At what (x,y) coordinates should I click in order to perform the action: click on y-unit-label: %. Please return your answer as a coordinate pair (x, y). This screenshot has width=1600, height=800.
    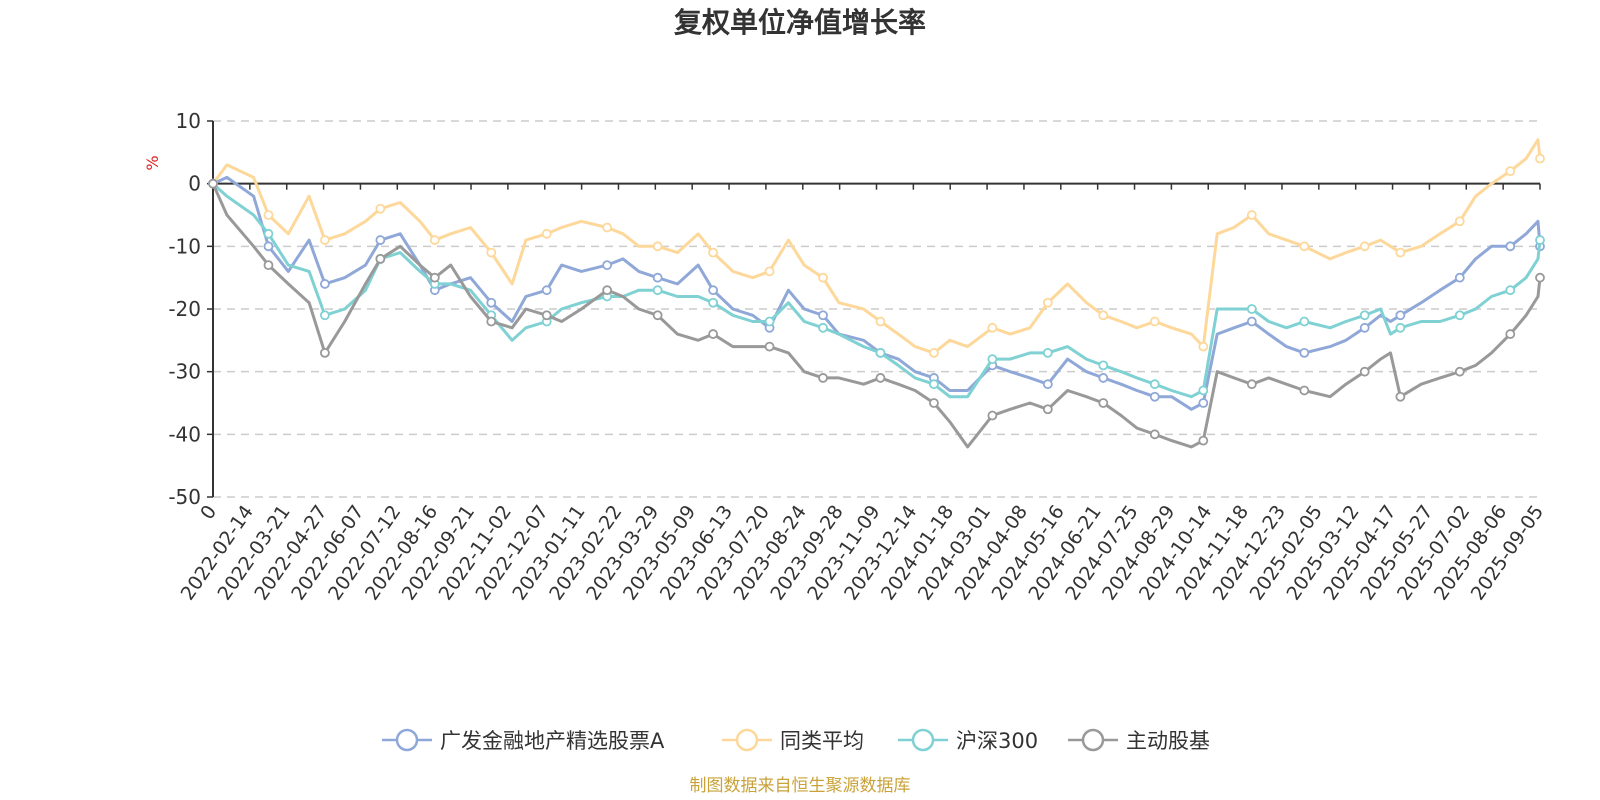
    Looking at the image, I should click on (152, 162).